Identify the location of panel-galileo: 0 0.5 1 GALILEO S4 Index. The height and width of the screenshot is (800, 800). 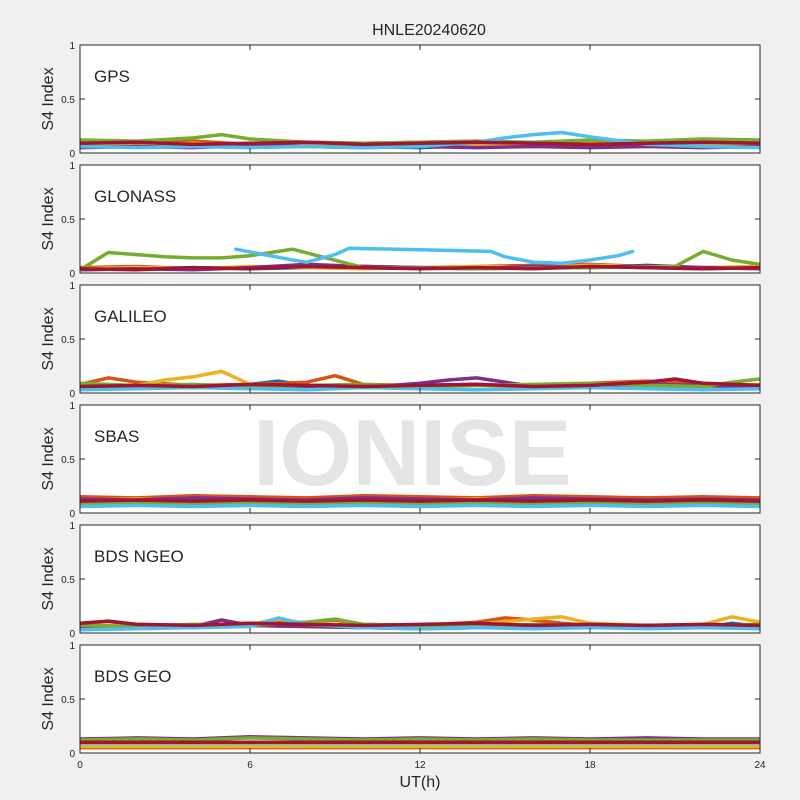
(400, 340).